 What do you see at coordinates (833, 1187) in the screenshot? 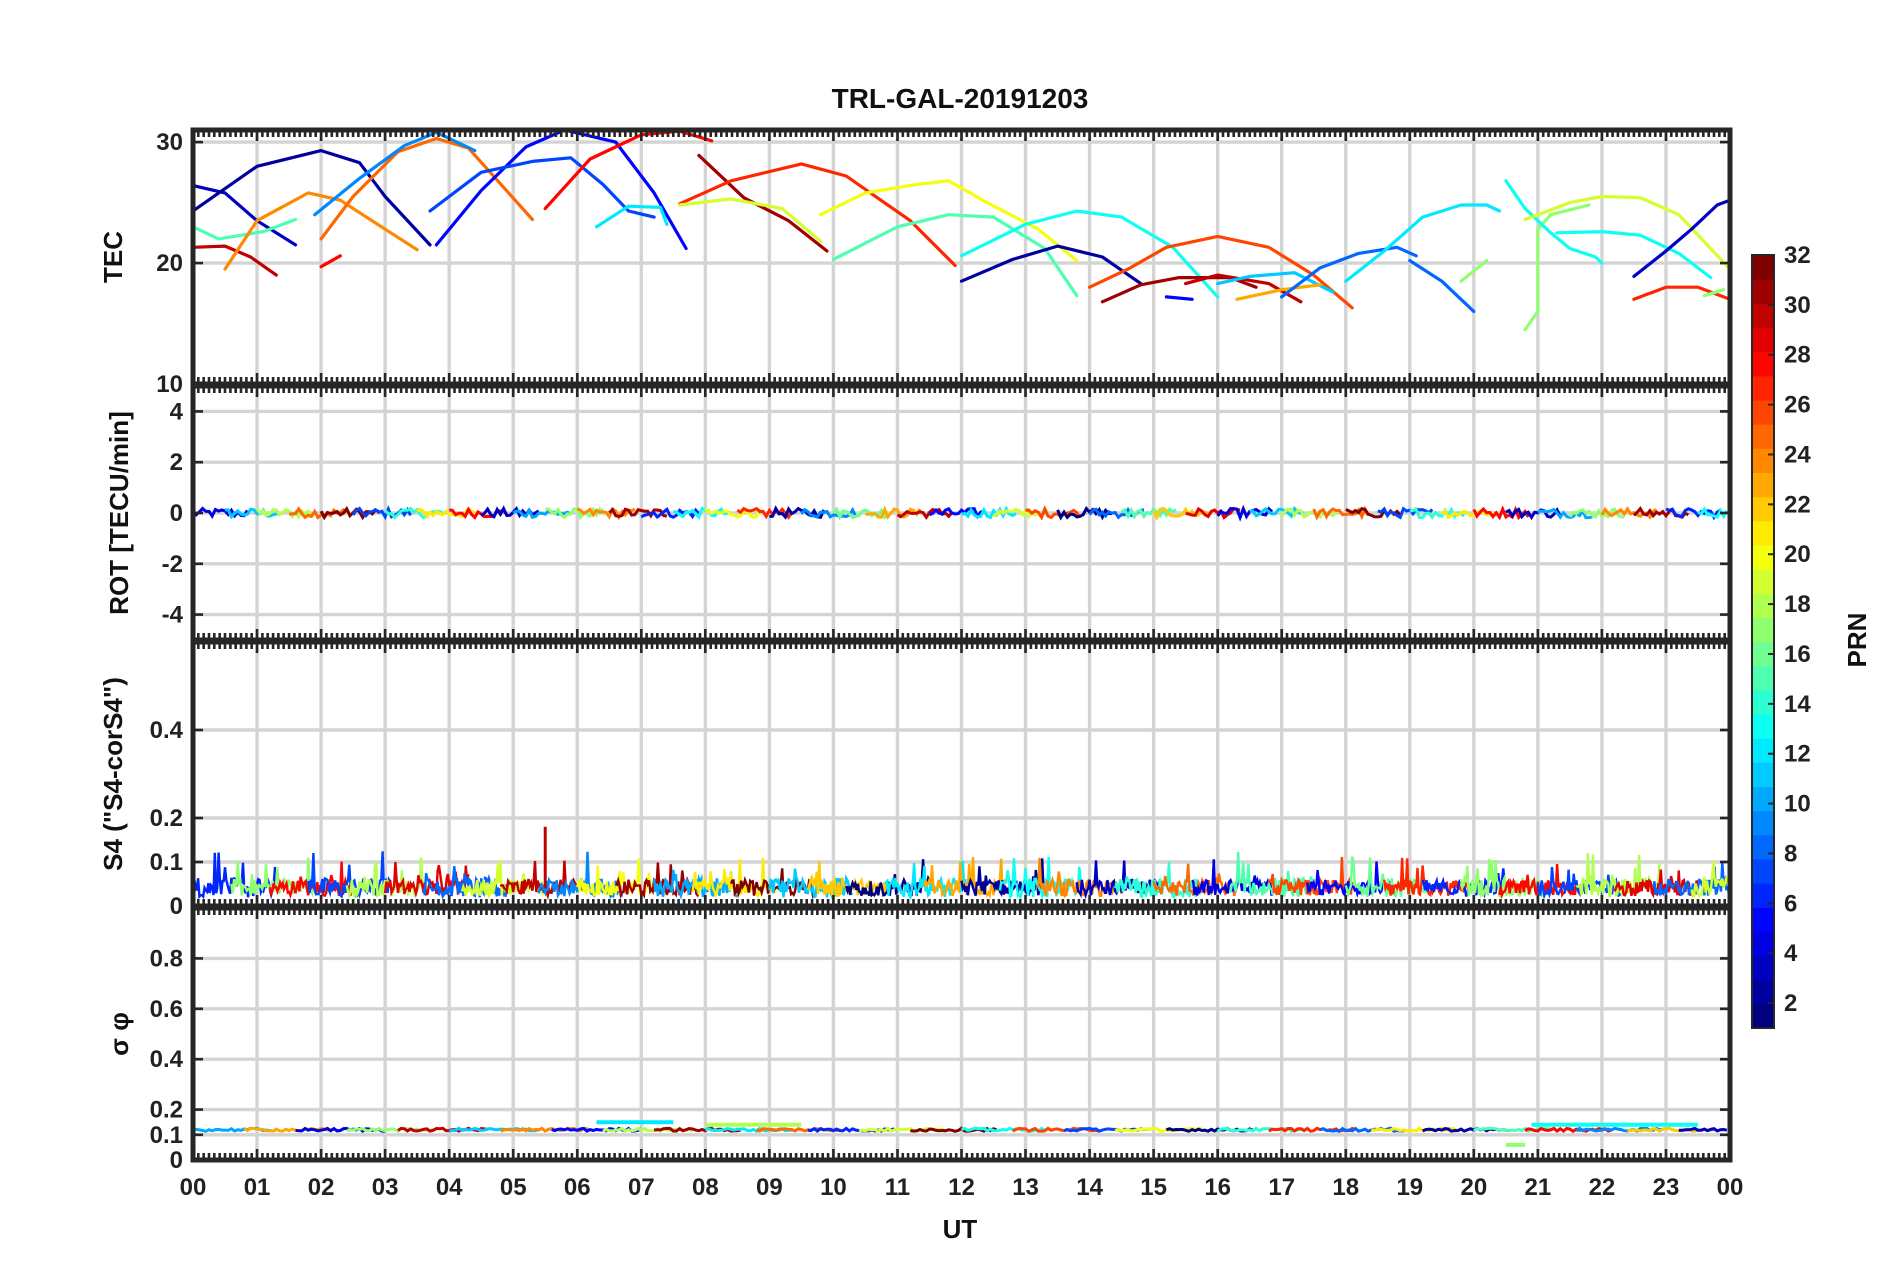
I see `x-tick-label: 10` at bounding box center [833, 1187].